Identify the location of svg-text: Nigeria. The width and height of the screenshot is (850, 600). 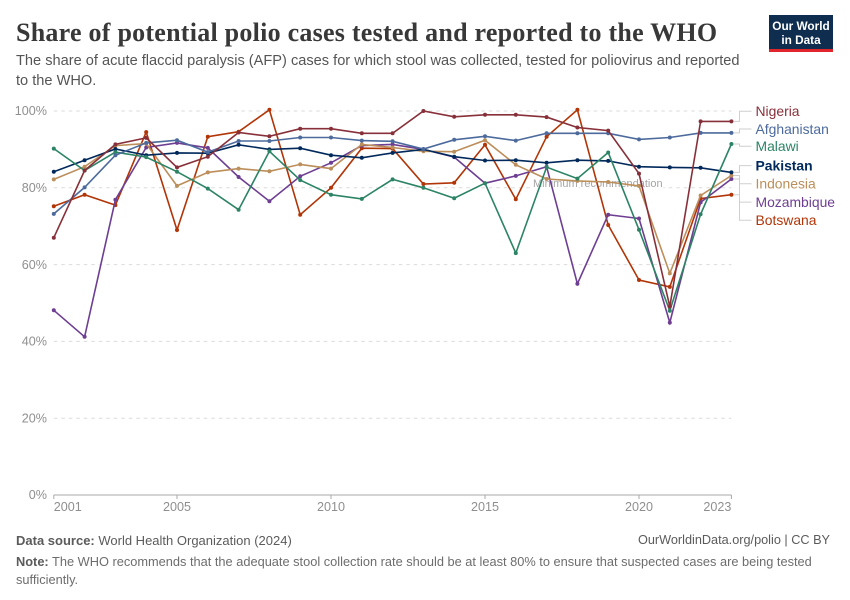
(778, 111).